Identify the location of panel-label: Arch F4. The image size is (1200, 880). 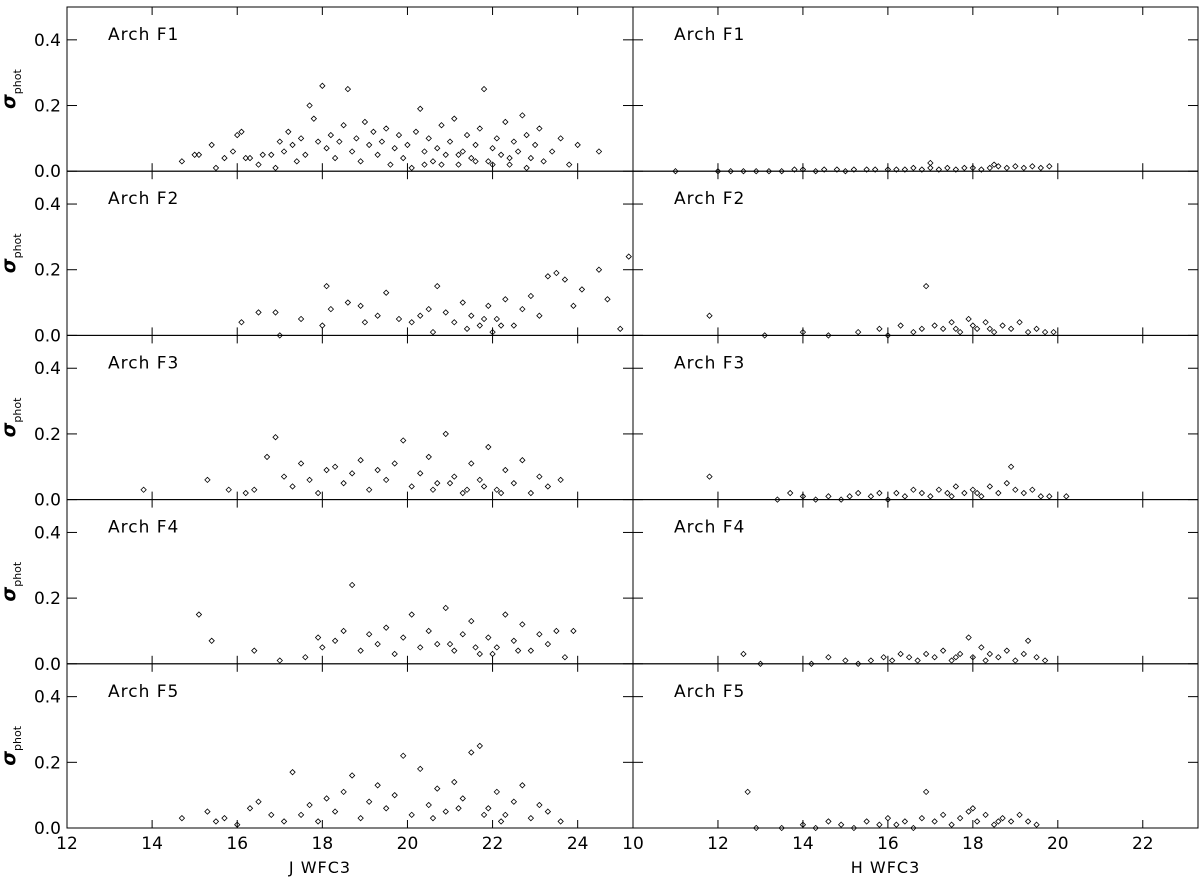
(143, 528).